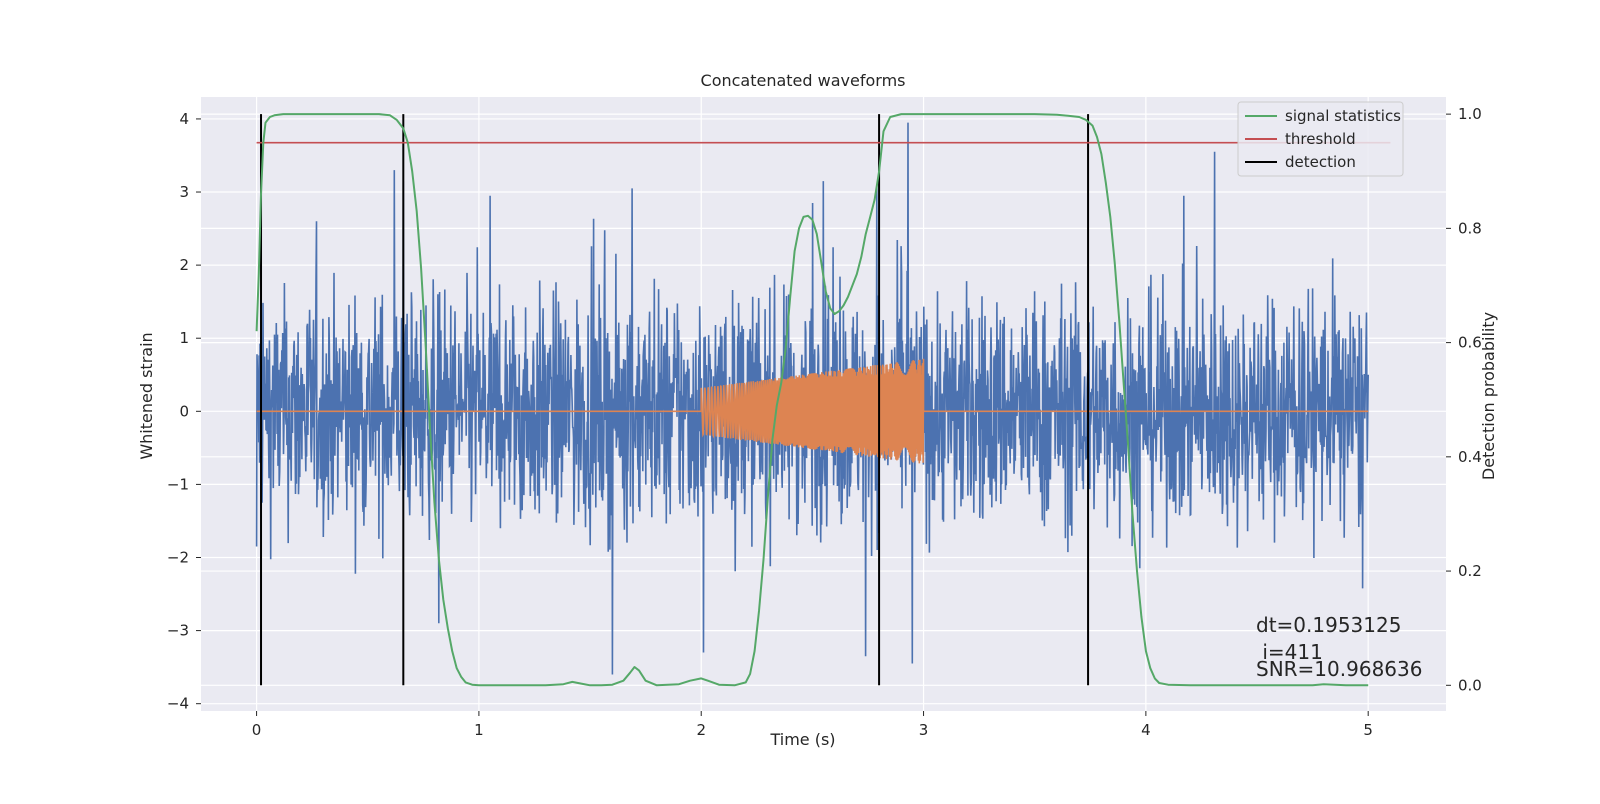  What do you see at coordinates (1470, 457) in the screenshot?
I see `y-right-tick-label: 0.4` at bounding box center [1470, 457].